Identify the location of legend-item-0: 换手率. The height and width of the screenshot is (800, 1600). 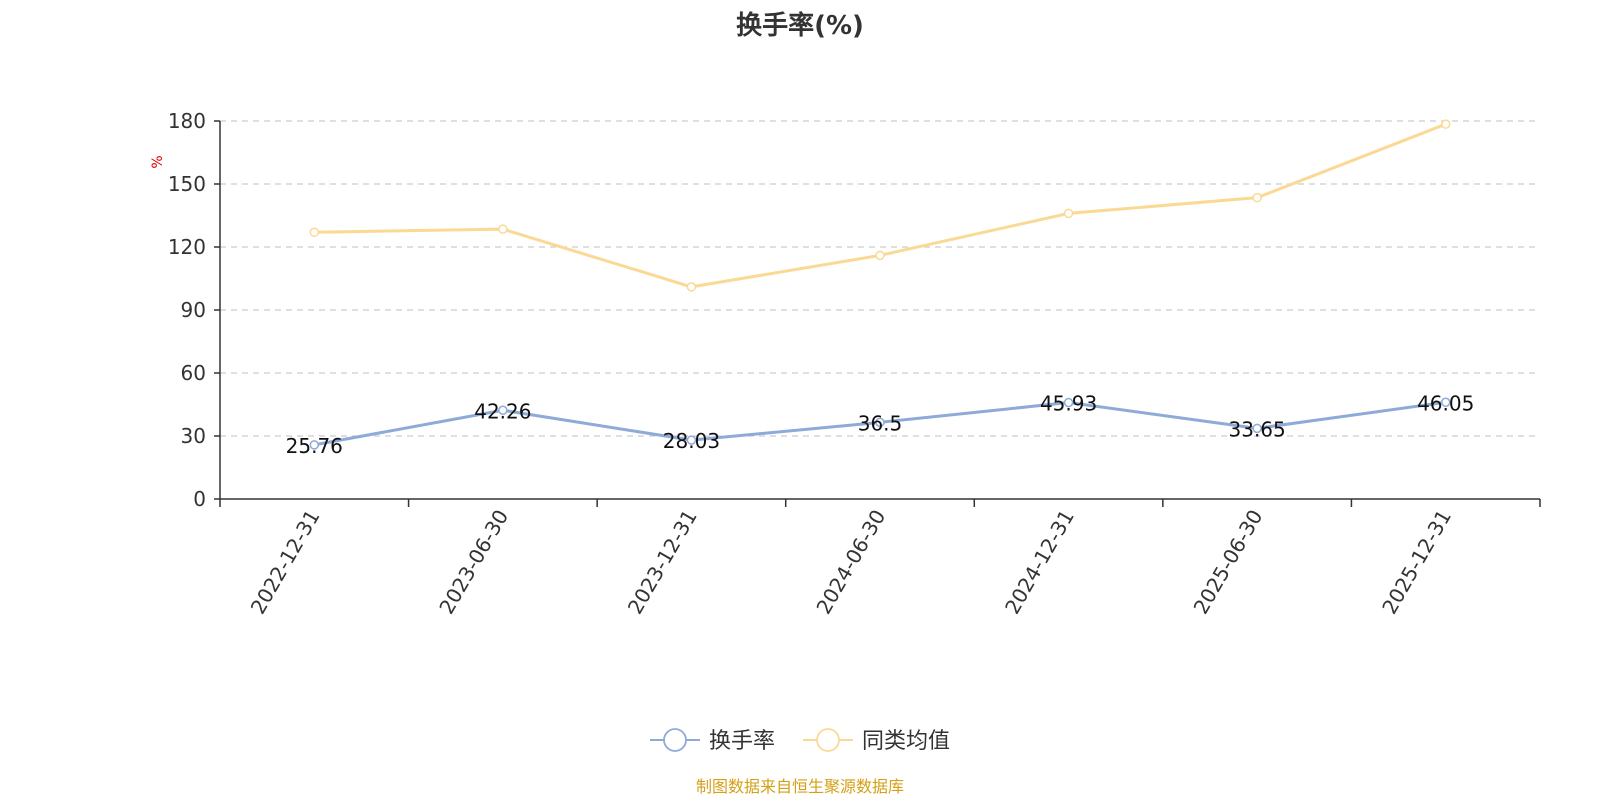
(712, 741).